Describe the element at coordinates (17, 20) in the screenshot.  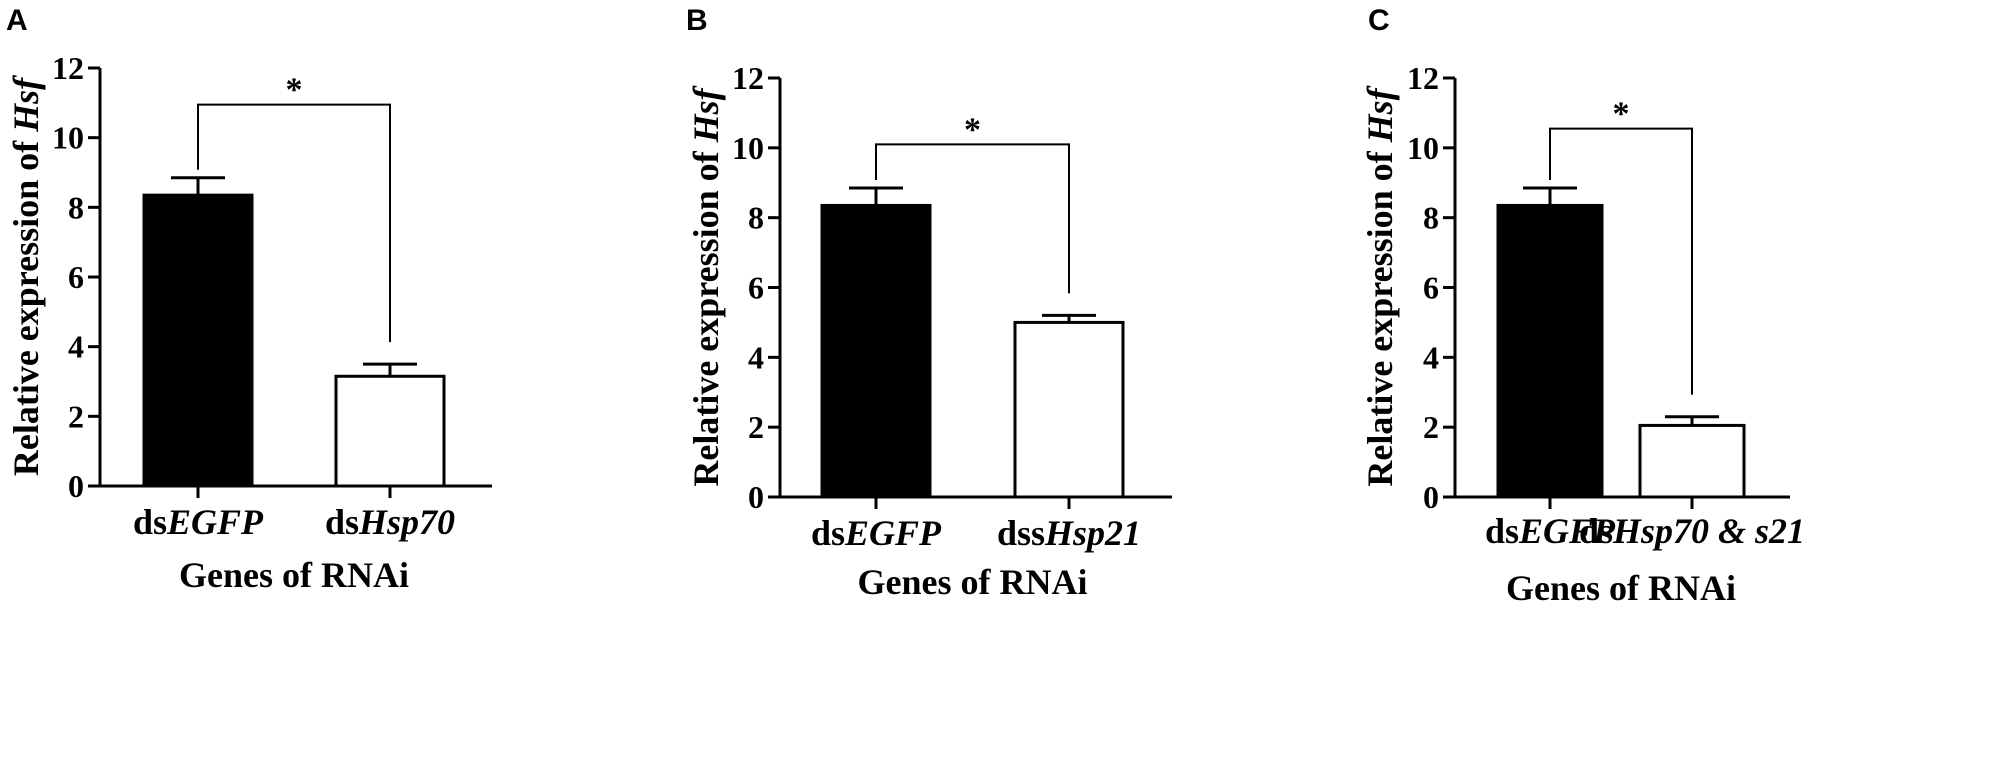
I see `panel-letter: A` at that location.